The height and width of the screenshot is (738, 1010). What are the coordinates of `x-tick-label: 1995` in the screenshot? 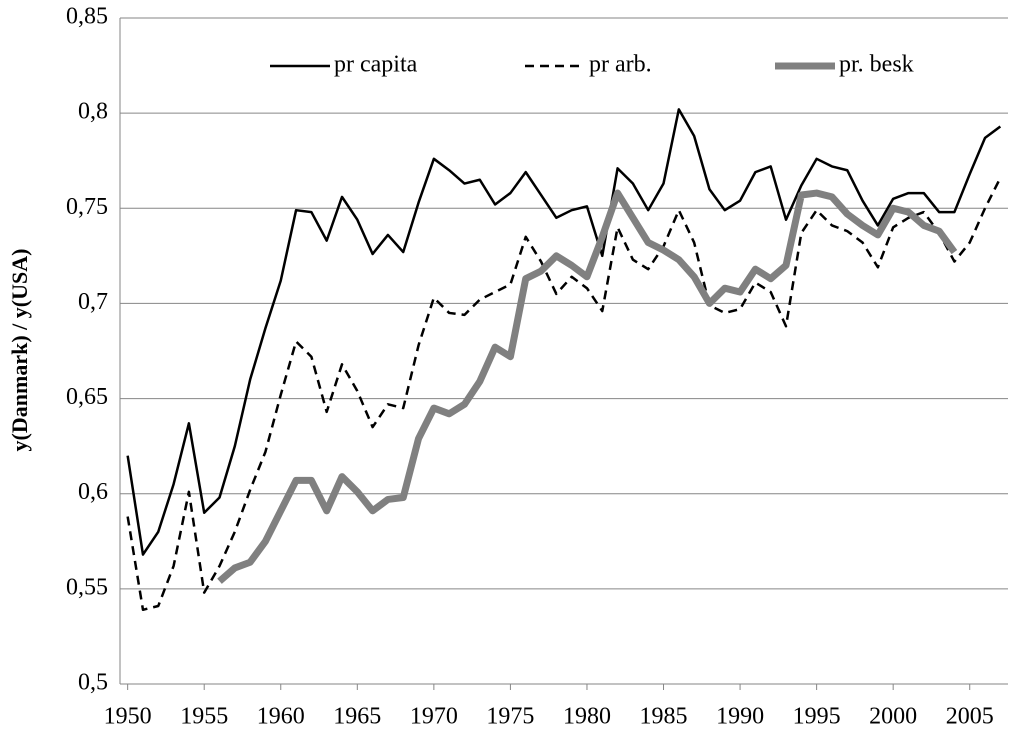 It's located at (817, 717).